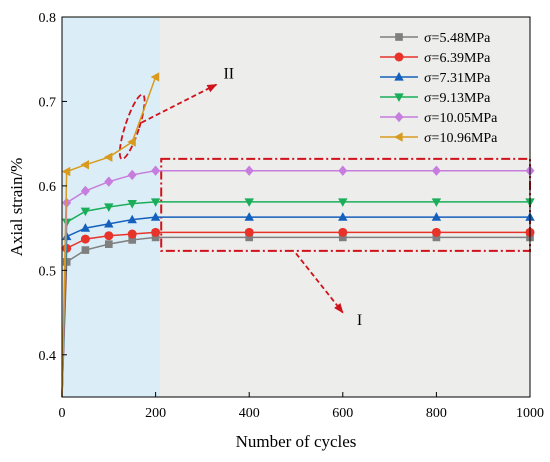 This screenshot has height=462, width=550. What do you see at coordinates (461, 138) in the screenshot?
I see `legend-label: σ=10.96MPa` at bounding box center [461, 138].